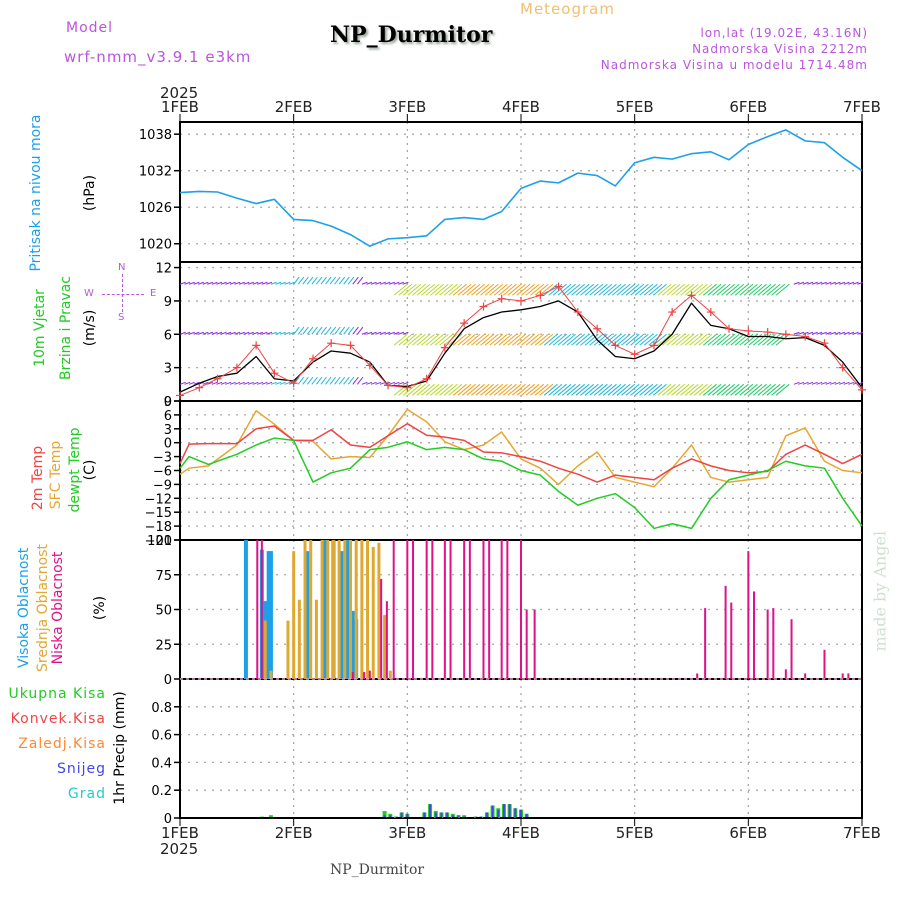 The height and width of the screenshot is (900, 900). What do you see at coordinates (168, 369) in the screenshot?
I see `y-tick-label: 3` at bounding box center [168, 369].